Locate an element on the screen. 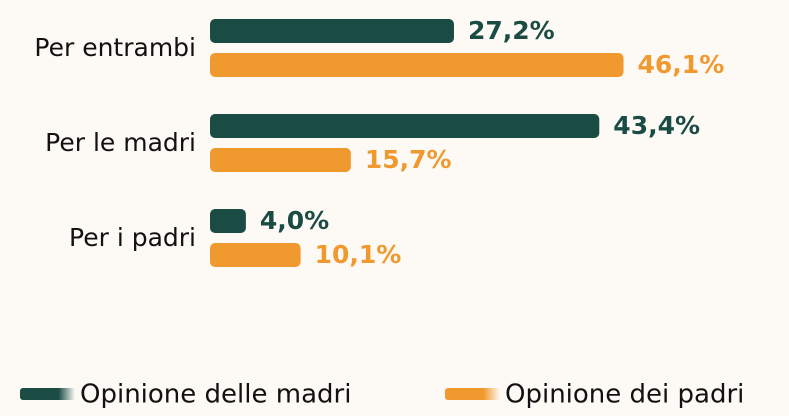  legend-label: Opinione dei padri is located at coordinates (624, 395).